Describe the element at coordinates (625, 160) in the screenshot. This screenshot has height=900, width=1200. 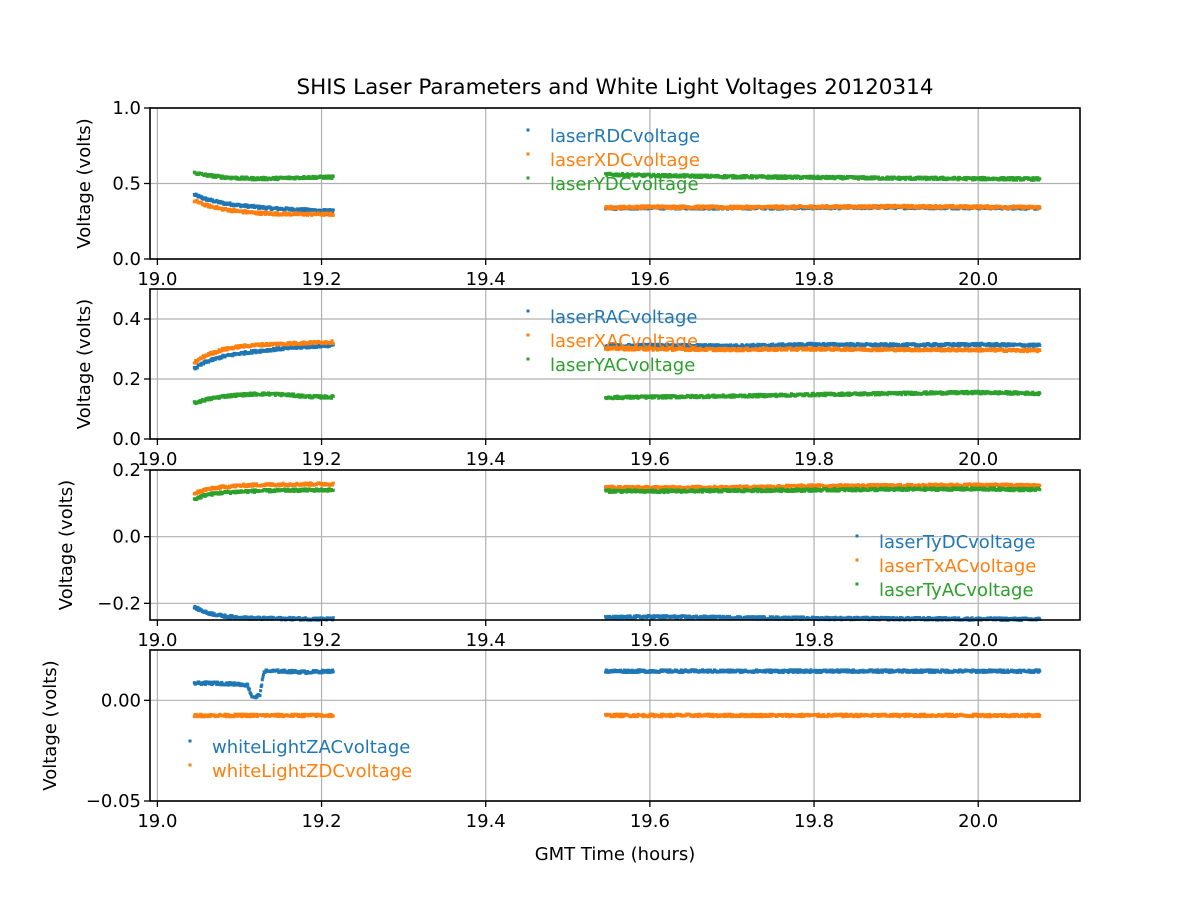
I see `legend-entry: laserXDCvoltage` at that location.